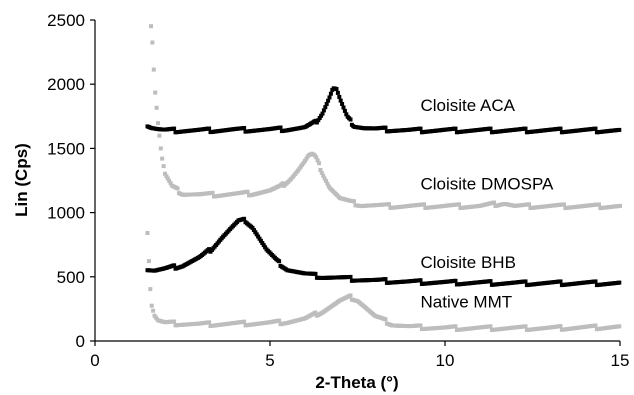 Image resolution: width=634 pixels, height=395 pixels. I want to click on series-cloisite-bhb, so click(383, 252).